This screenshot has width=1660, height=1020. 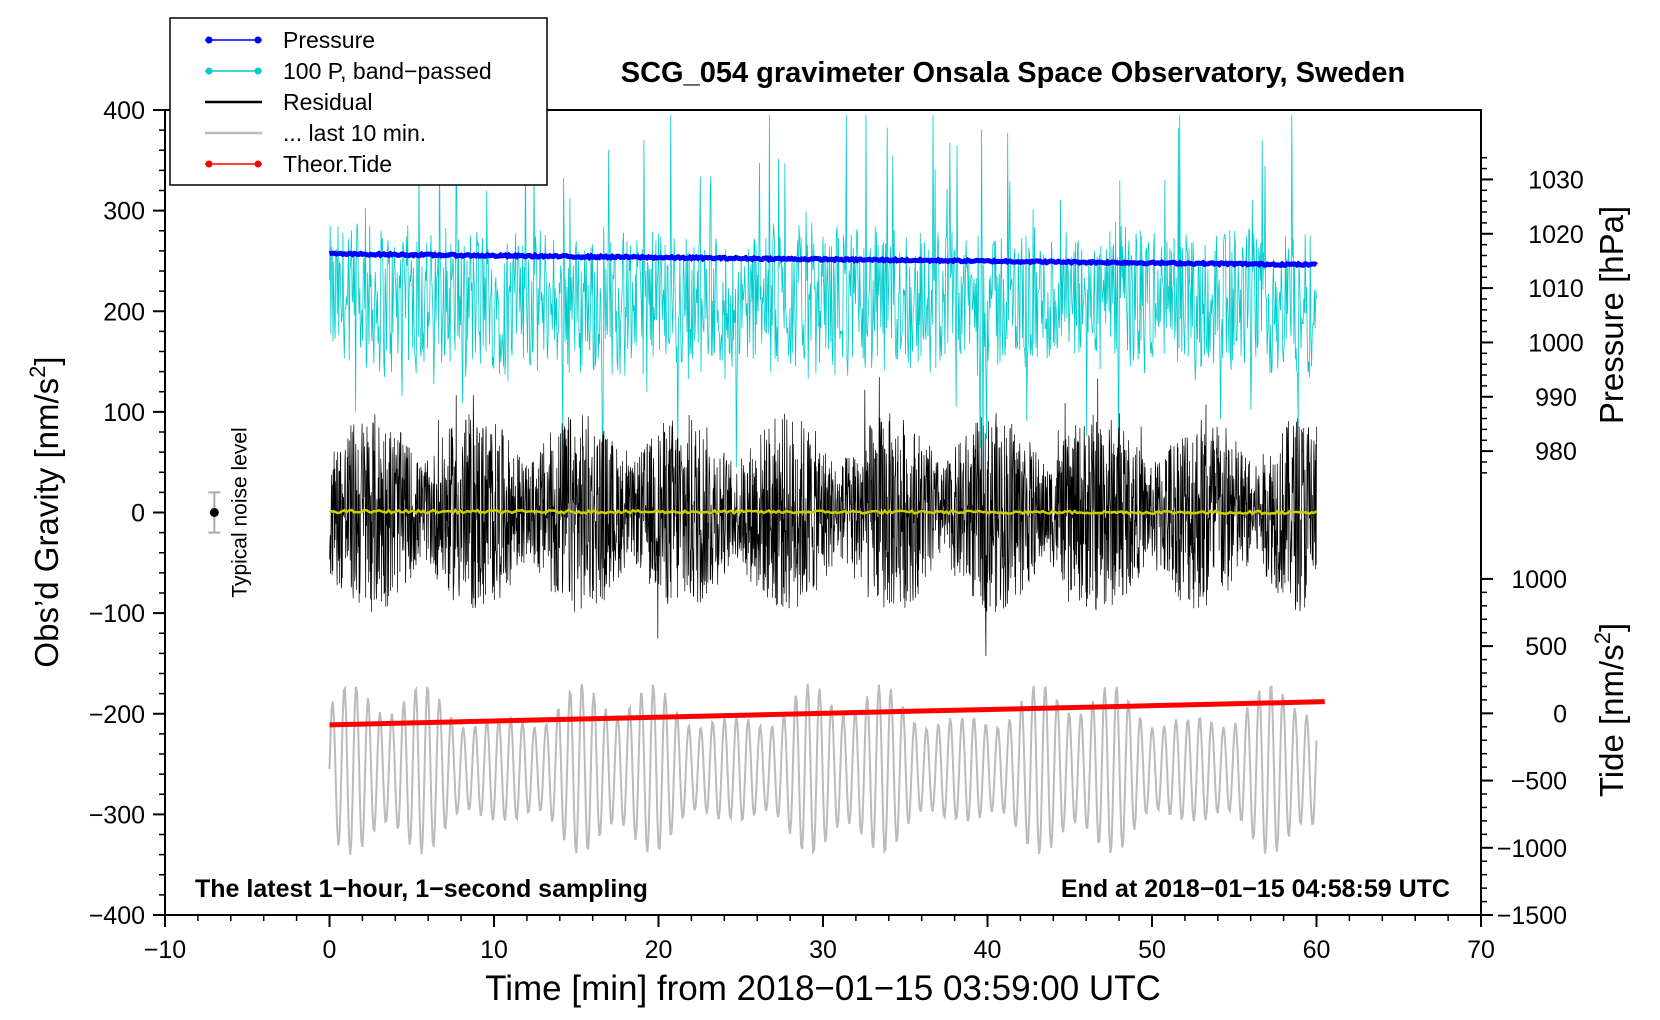 What do you see at coordinates (1255, 889) in the screenshot?
I see `annotation-right: End at 2018−01−15 04:58:59 UTC` at bounding box center [1255, 889].